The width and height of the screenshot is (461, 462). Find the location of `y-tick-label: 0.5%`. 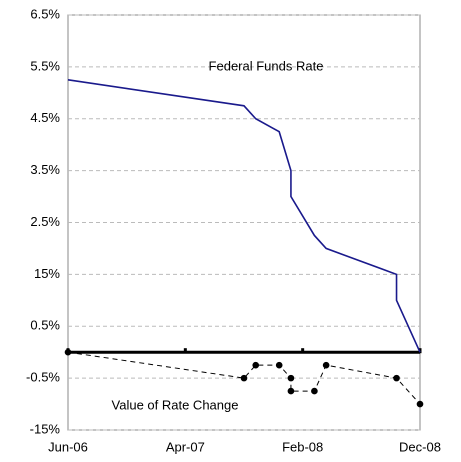

y-tick-label: 0.5% is located at coordinates (45, 325).